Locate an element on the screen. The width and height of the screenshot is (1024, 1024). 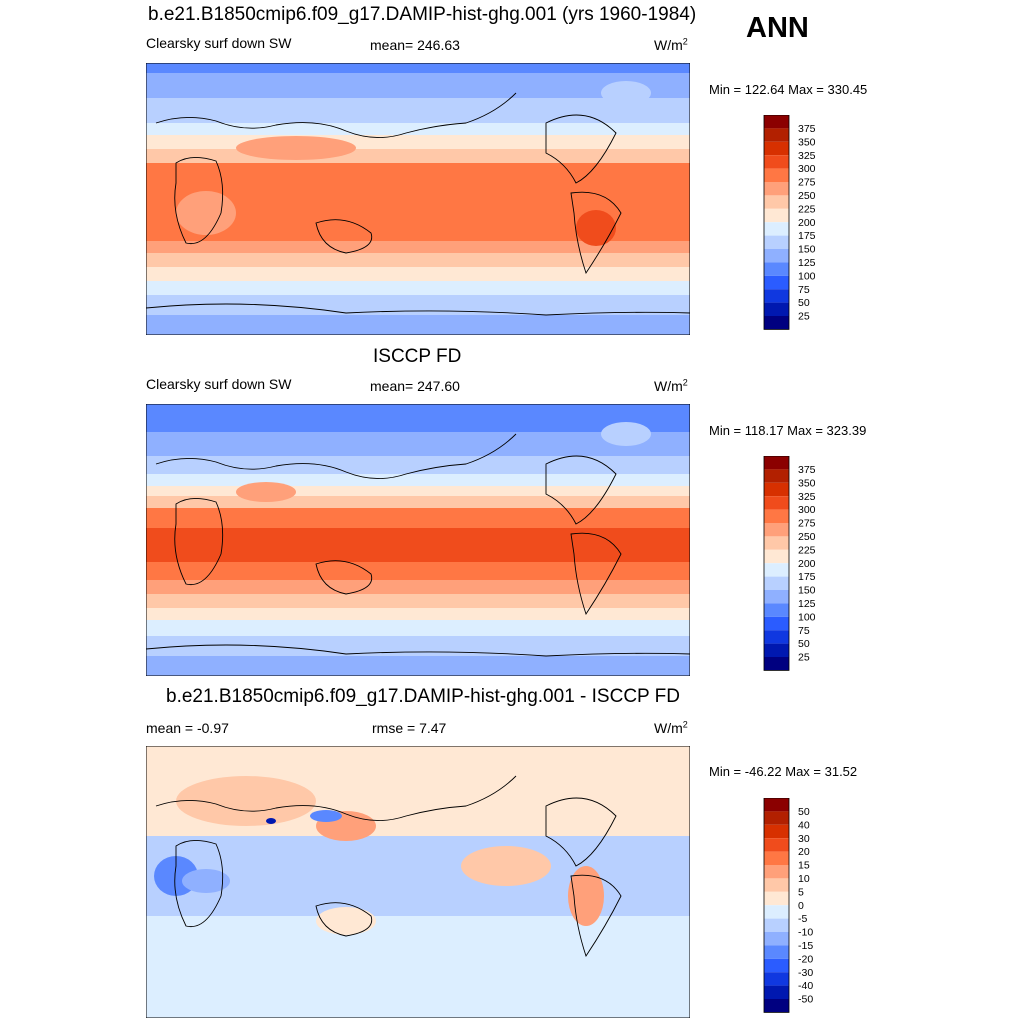
cb3-tick-14: -50 is located at coordinates (805, 1000).